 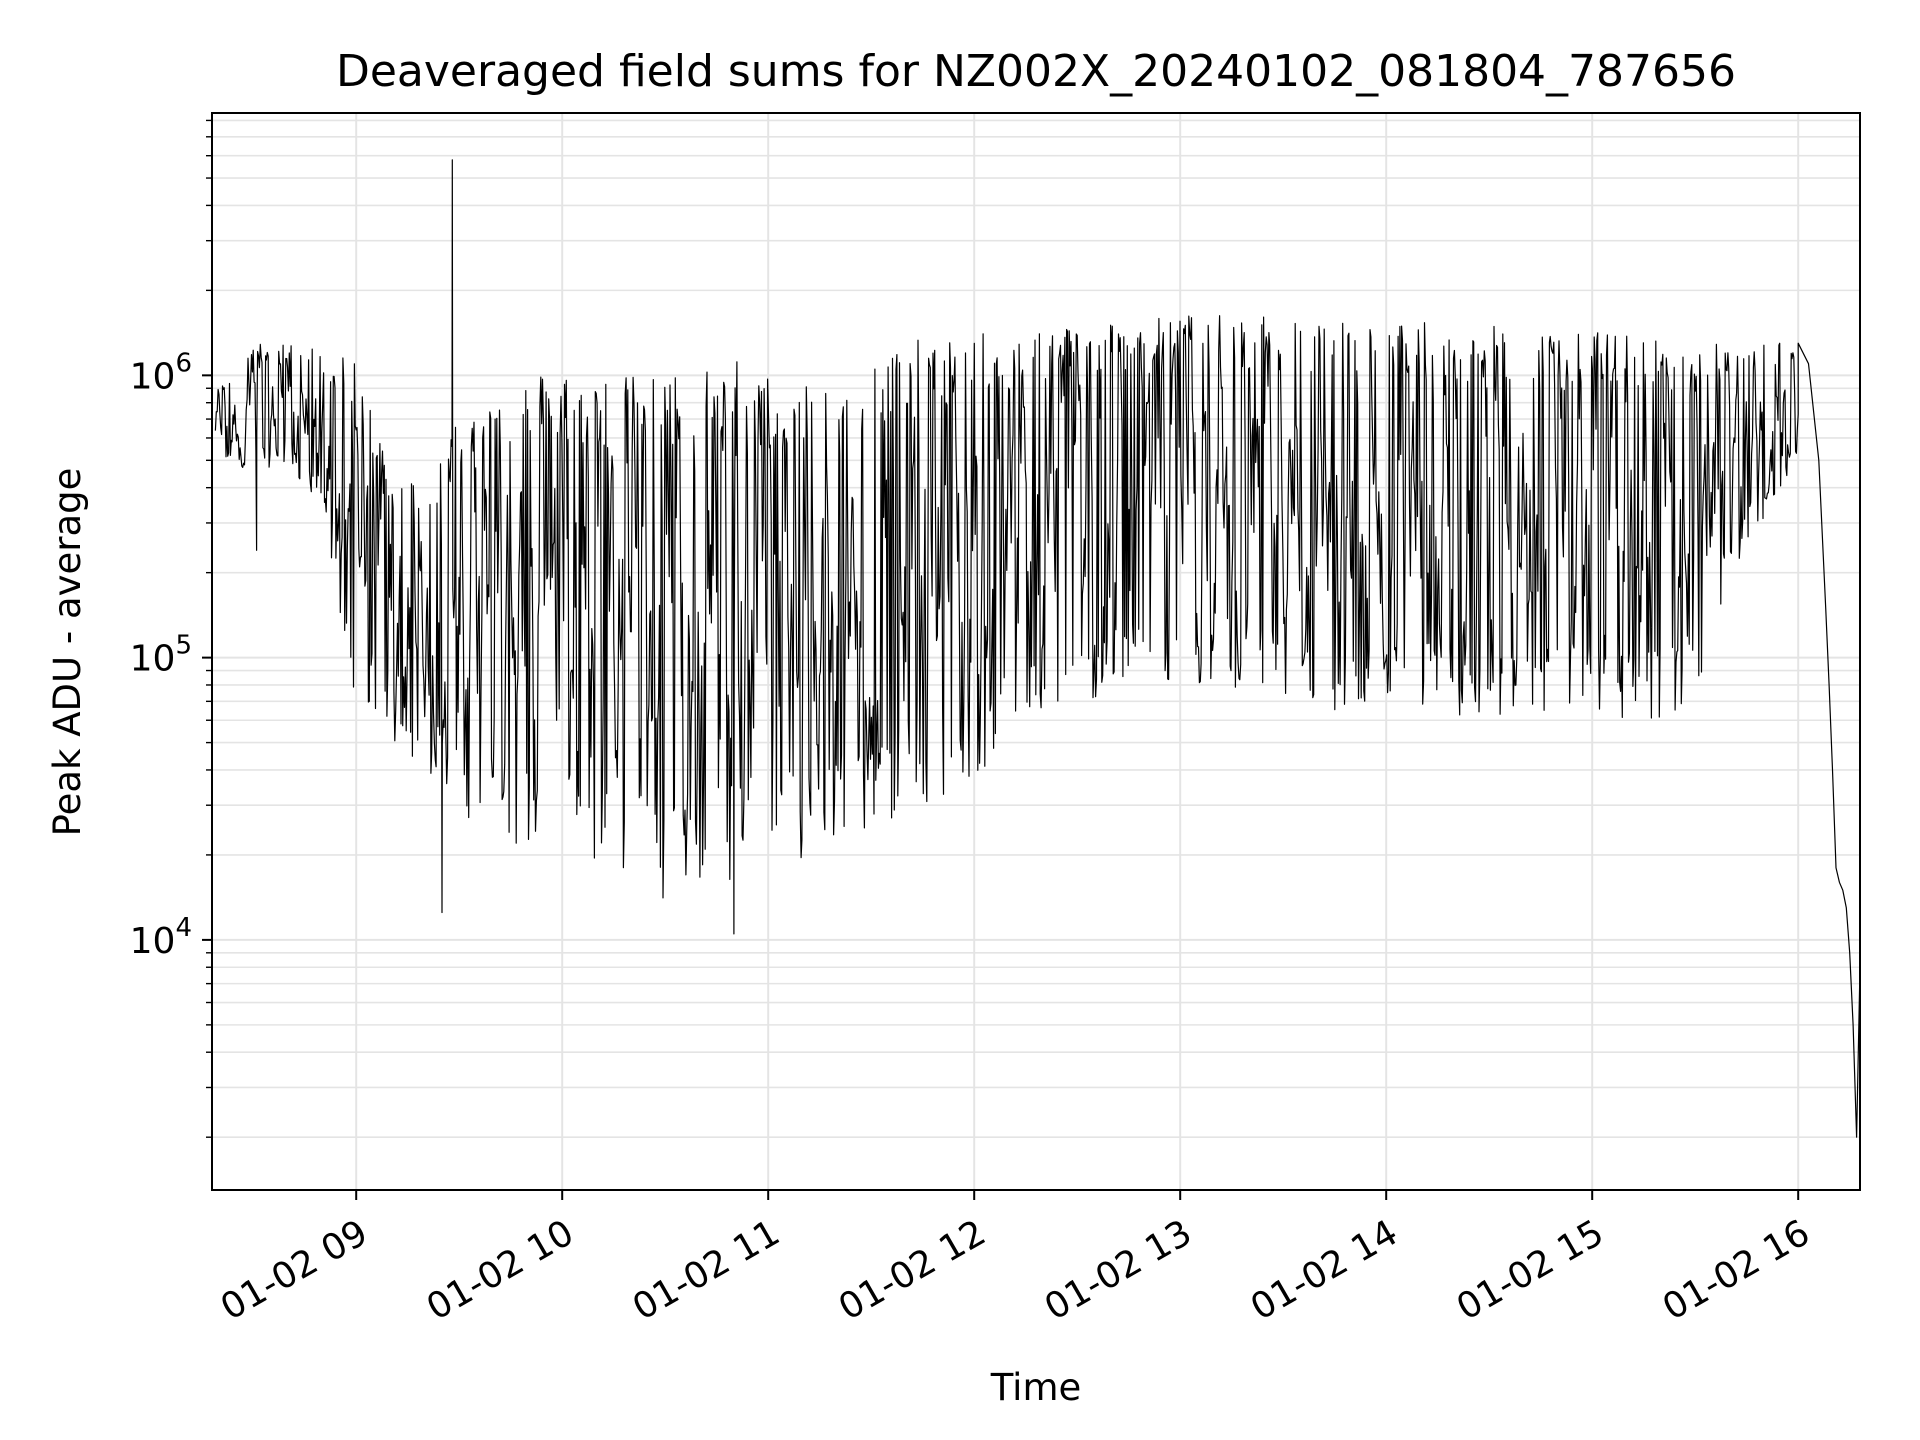 What do you see at coordinates (161, 937) in the screenshot?
I see `y-tick-label: 10⁴` at bounding box center [161, 937].